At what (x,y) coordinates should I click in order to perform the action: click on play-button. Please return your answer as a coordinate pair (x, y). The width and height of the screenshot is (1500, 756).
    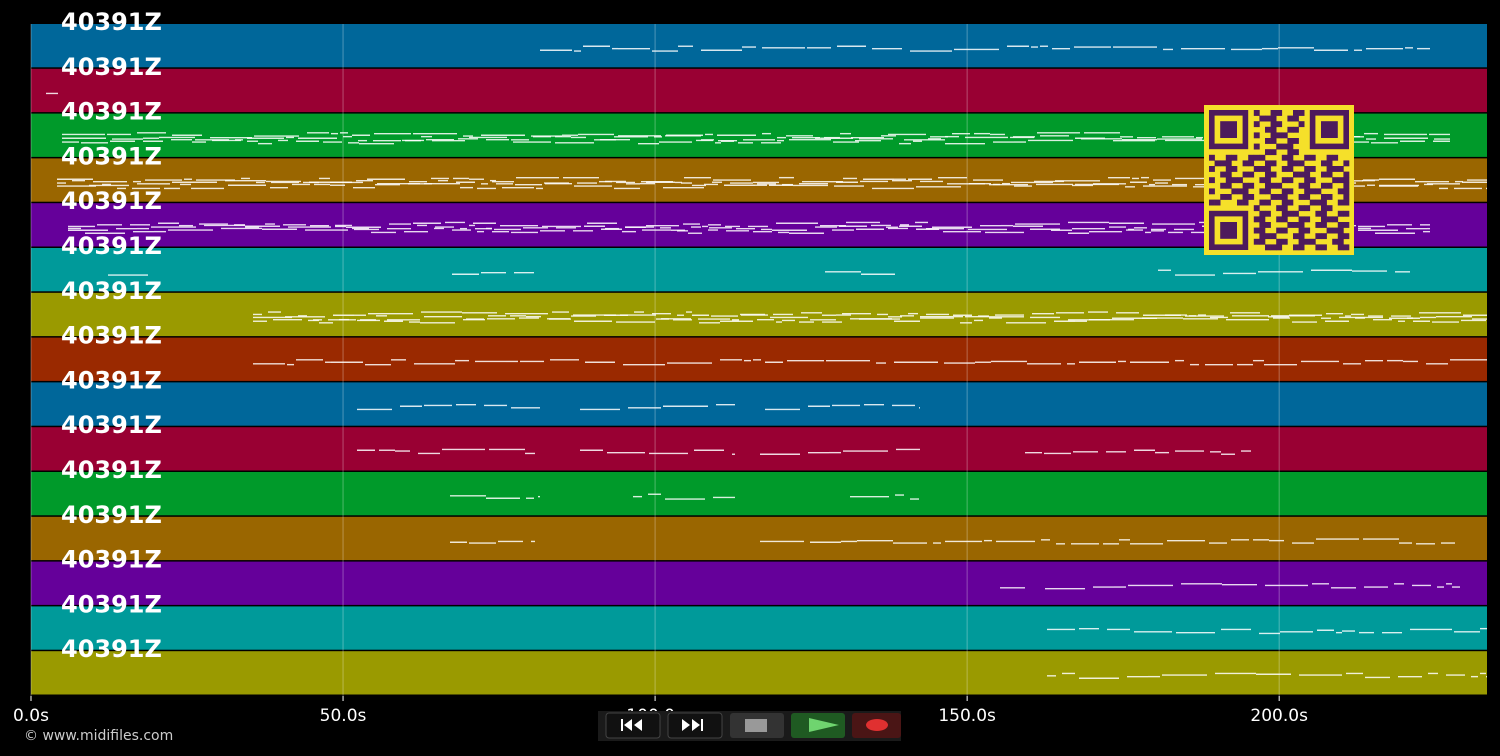
    Looking at the image, I should click on (818, 725).